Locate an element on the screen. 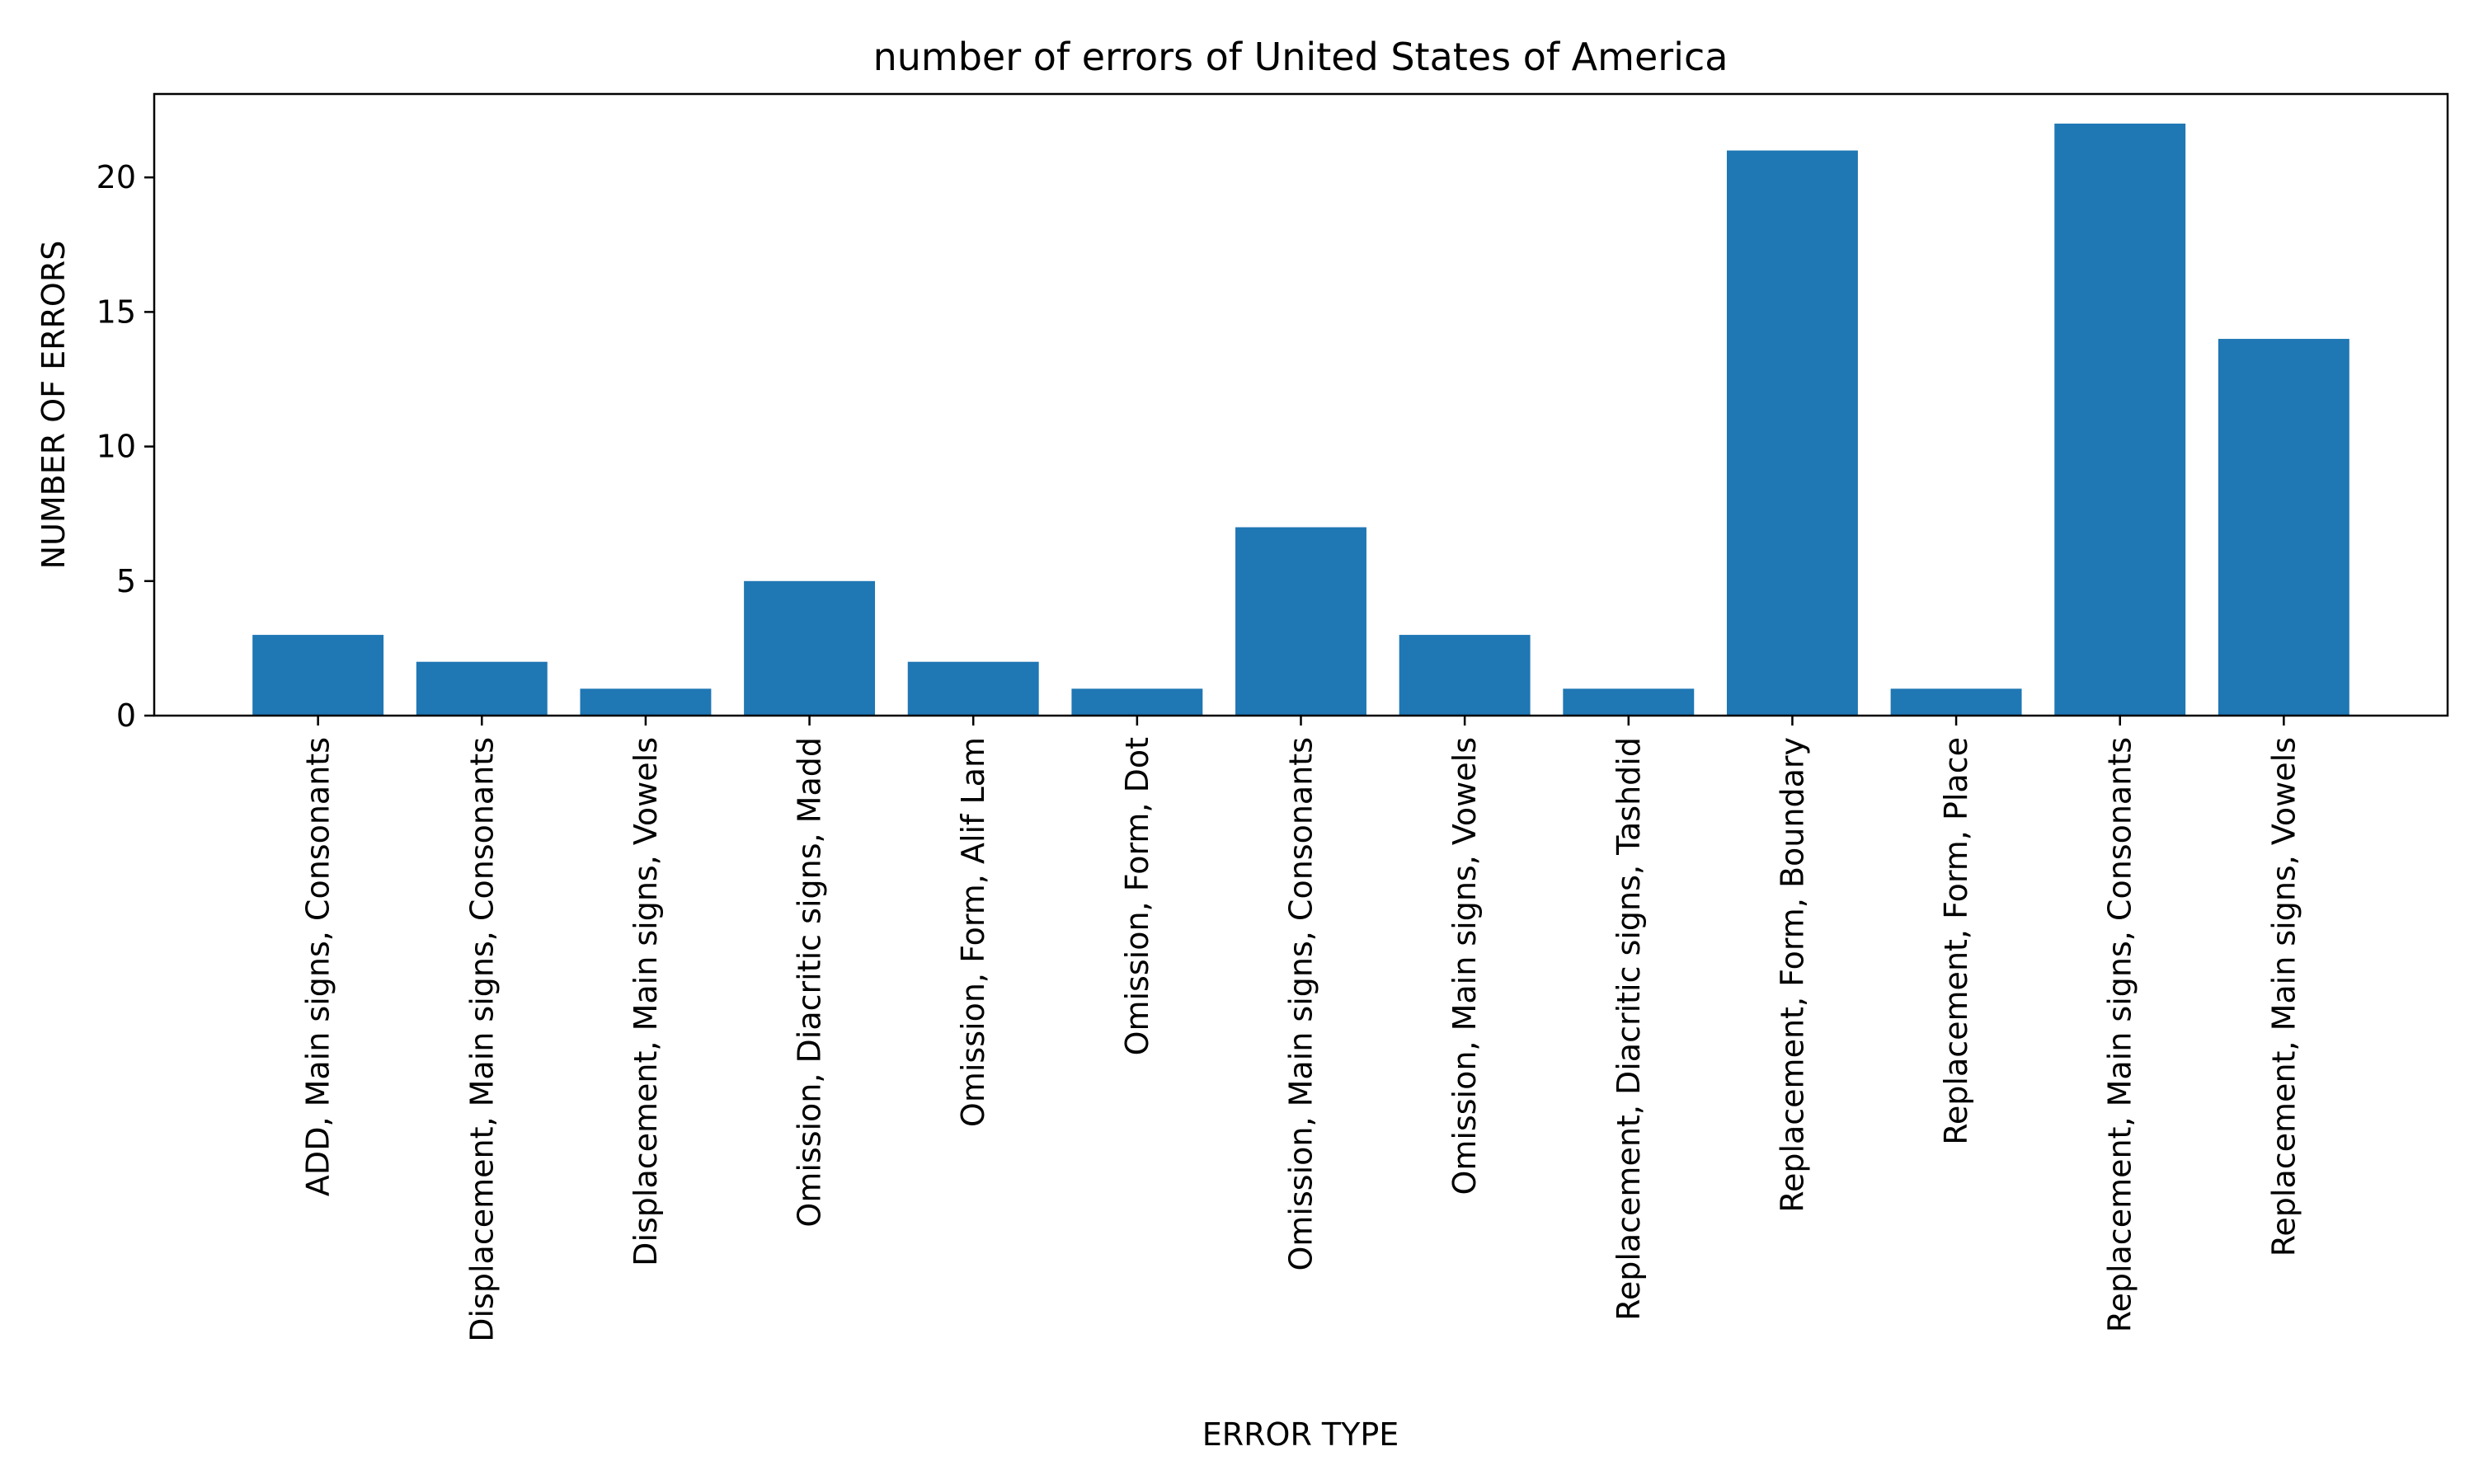 Image resolution: width=2474 pixels, height=1484 pixels. x-tick-label: Displacement, Main signs, Vowels is located at coordinates (646, 1001).